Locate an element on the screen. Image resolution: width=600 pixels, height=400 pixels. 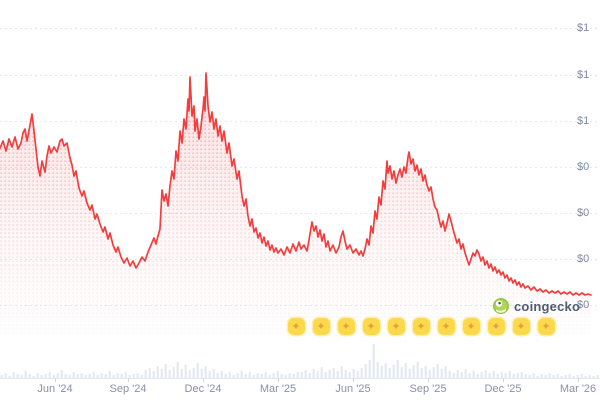
coingecko-watermark-text: coingecko is located at coordinates (547, 306).